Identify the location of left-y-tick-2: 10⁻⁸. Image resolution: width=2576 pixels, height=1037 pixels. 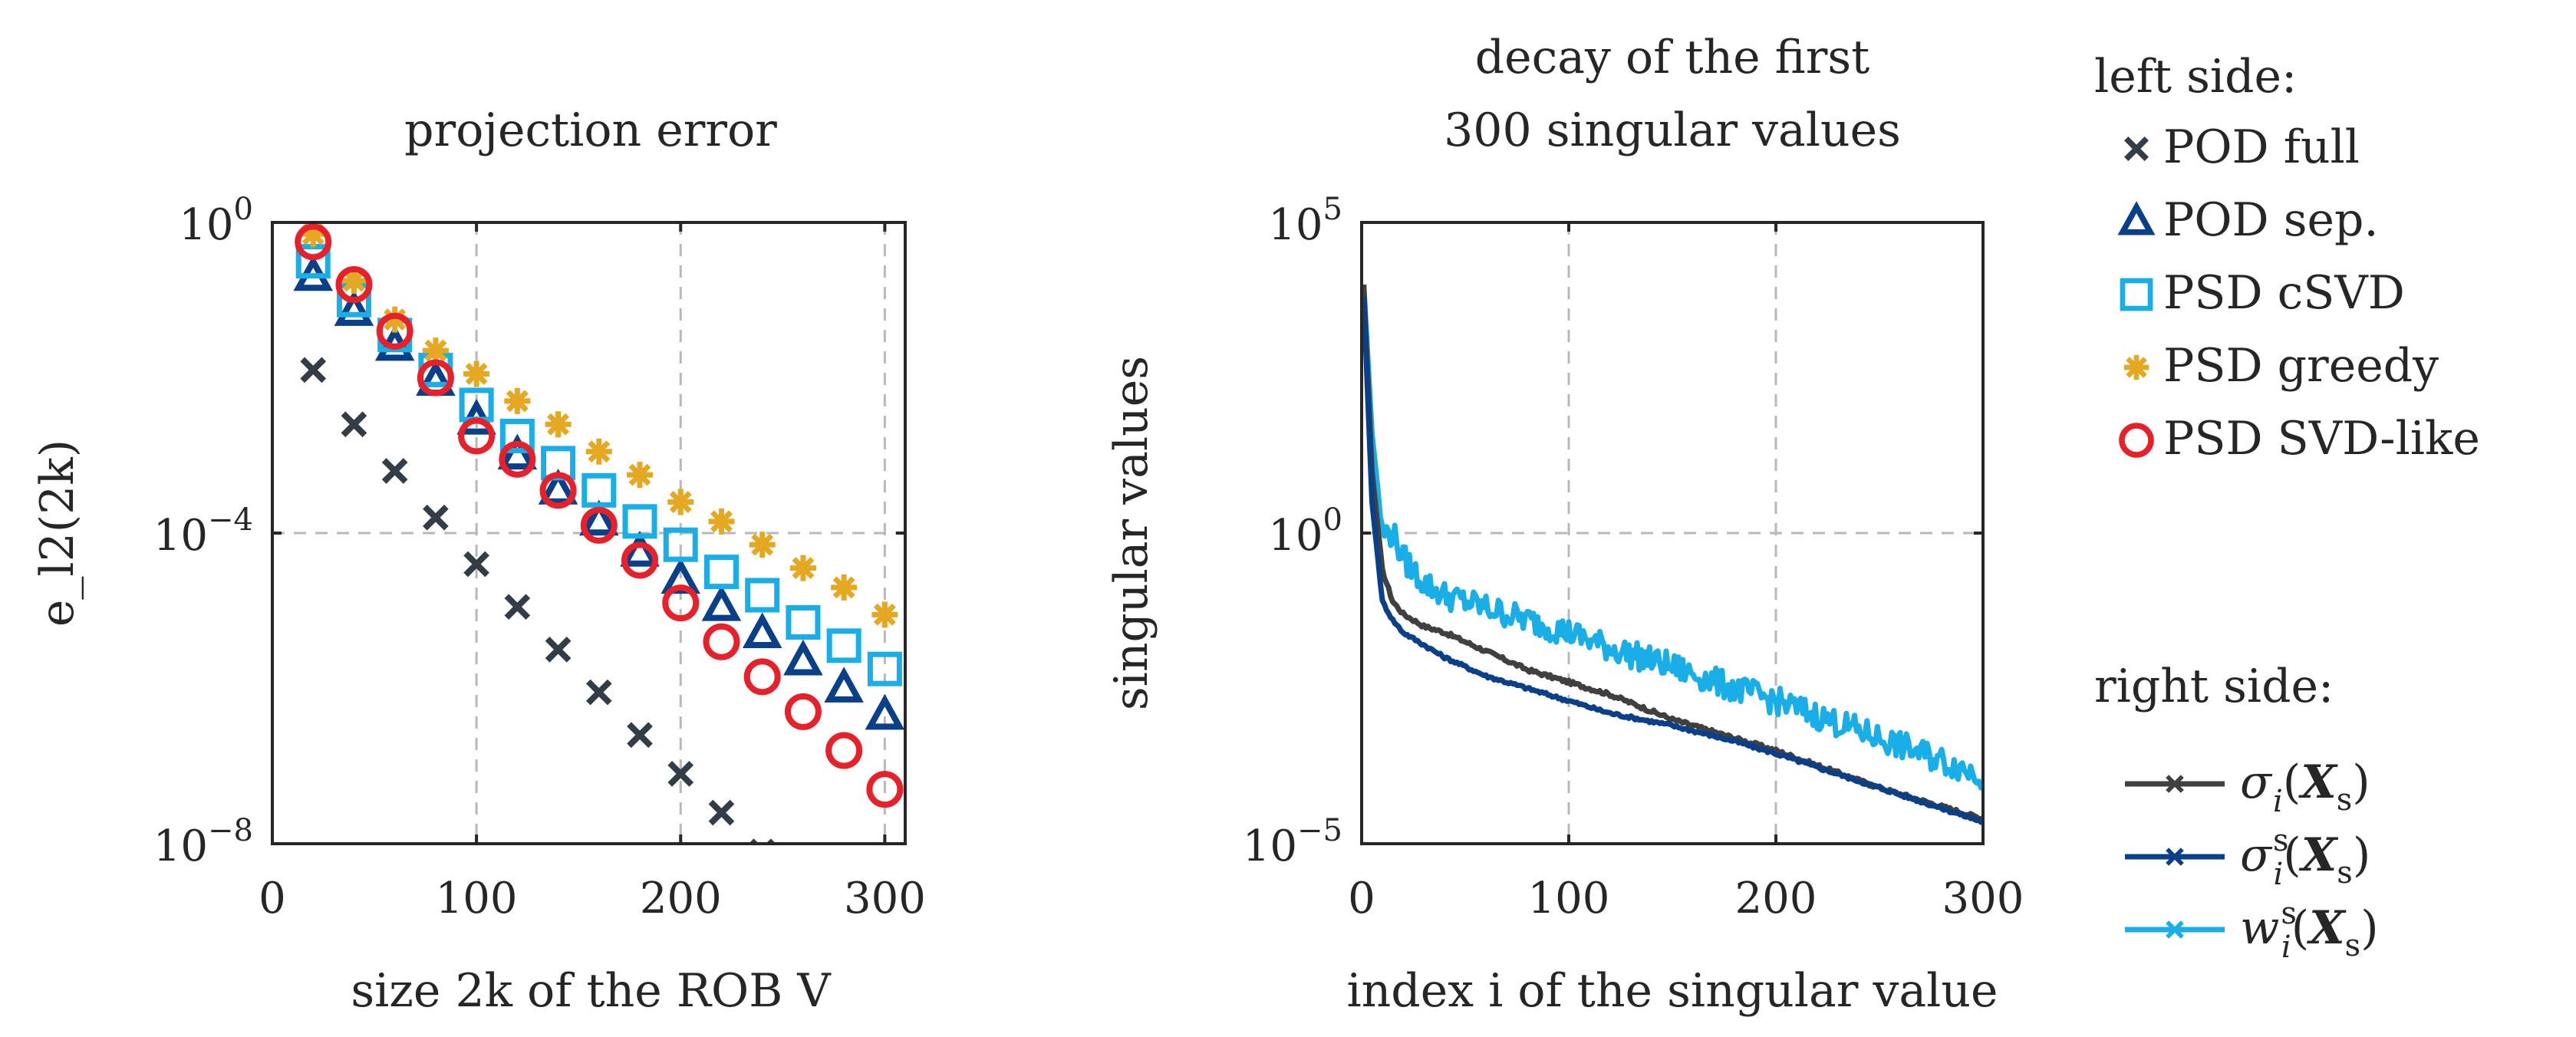
(203, 842).